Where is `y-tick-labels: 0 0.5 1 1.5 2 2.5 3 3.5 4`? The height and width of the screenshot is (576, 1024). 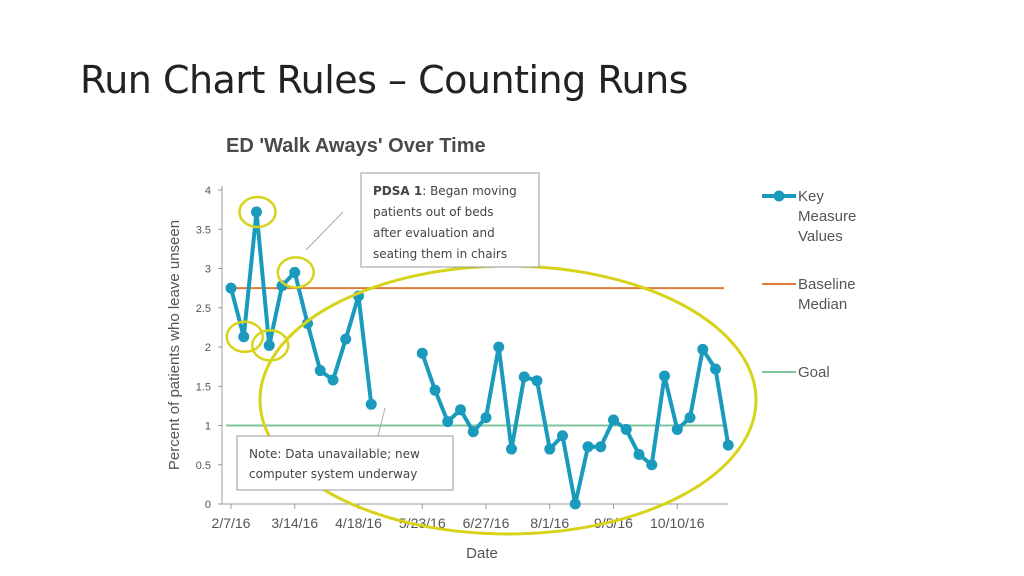
y-tick-labels: 0 0.5 1 1.5 2 2.5 3 3.5 4 is located at coordinates (209, 348).